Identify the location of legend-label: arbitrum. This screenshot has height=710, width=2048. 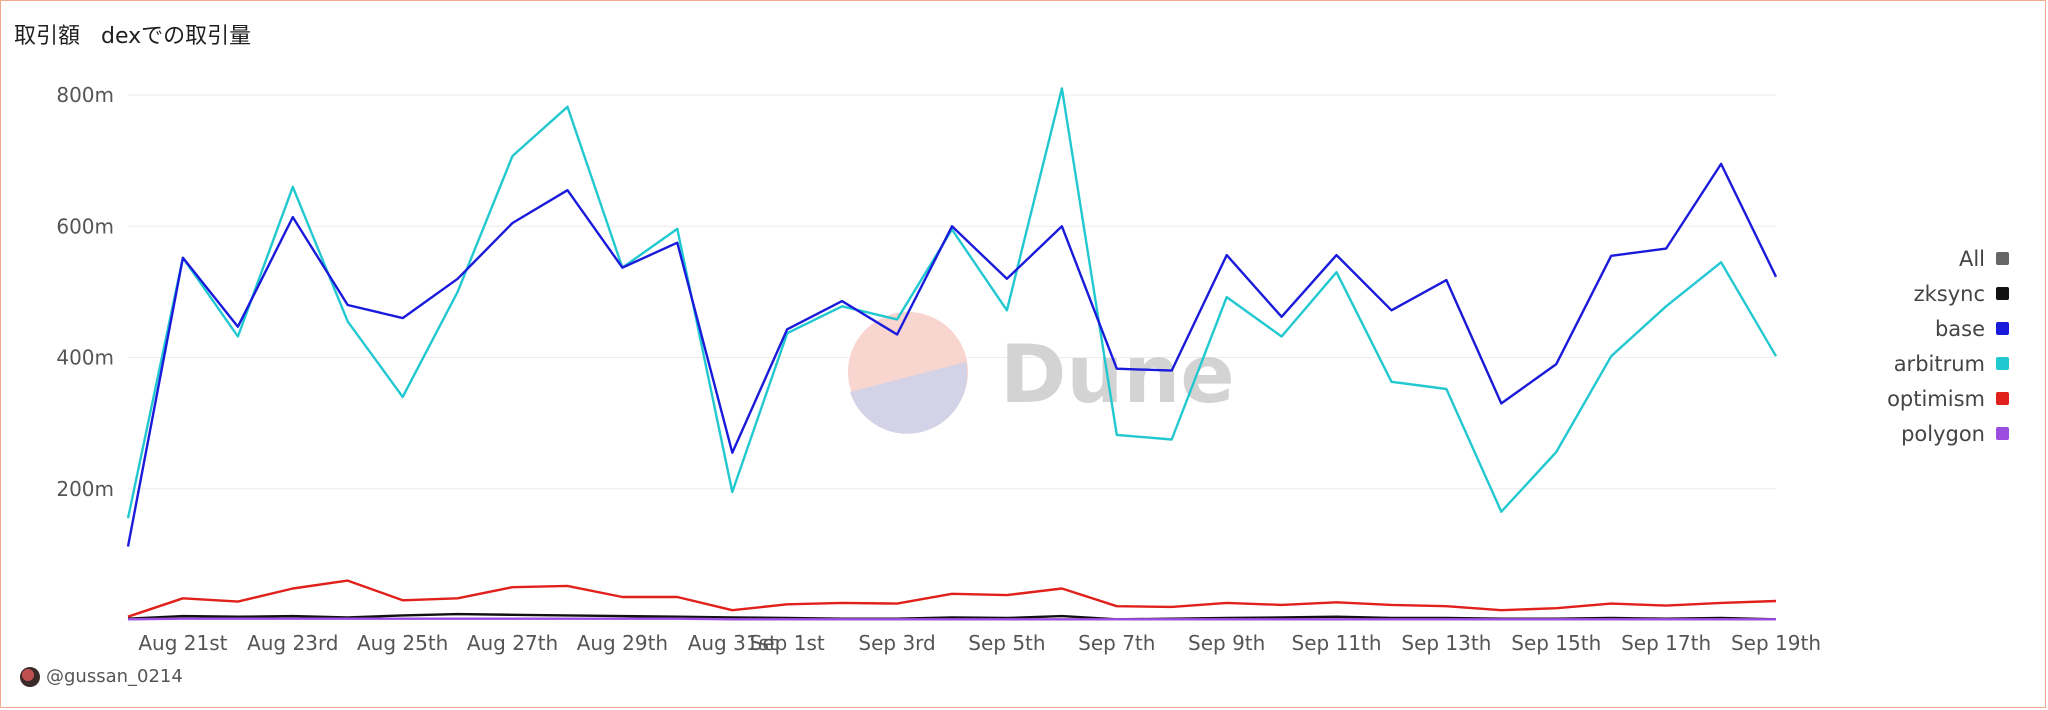
(1939, 364).